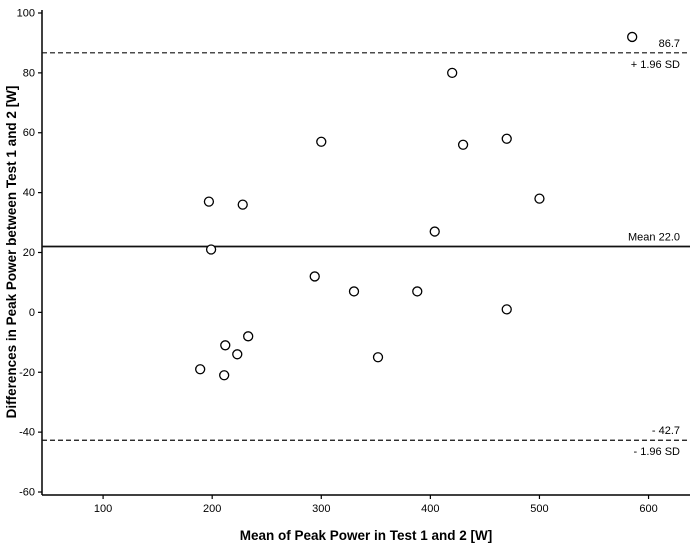  What do you see at coordinates (366, 535) in the screenshot?
I see `x-axis-title: Mean of Peak Power in Test 1 and 2 [W]` at bounding box center [366, 535].